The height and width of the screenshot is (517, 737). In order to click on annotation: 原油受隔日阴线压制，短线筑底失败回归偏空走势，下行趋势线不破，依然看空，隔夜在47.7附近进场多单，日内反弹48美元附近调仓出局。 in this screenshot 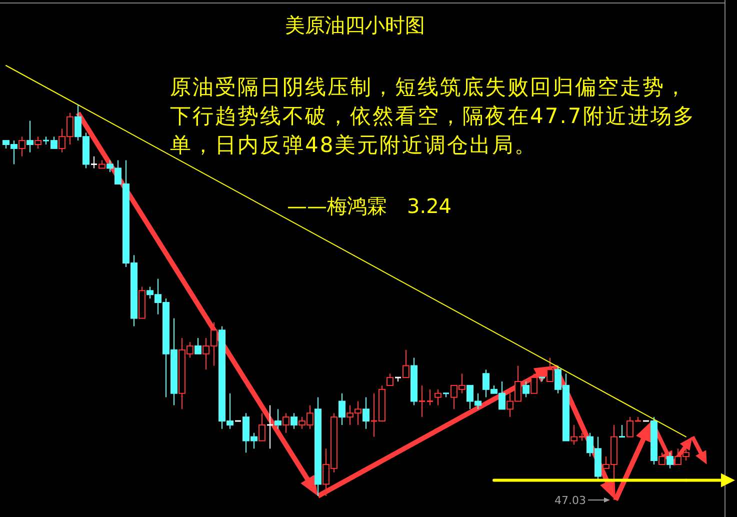, I will do `click(433, 116)`.